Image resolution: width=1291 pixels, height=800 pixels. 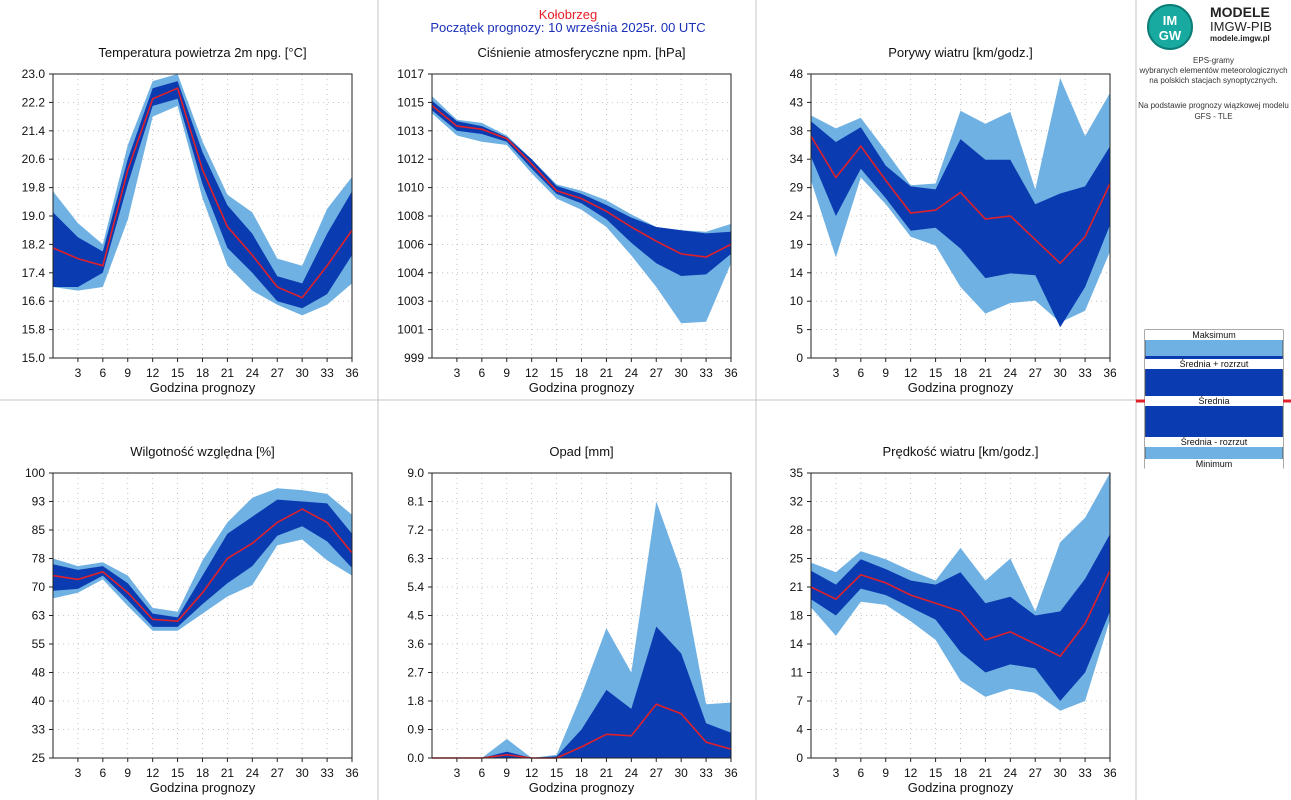 I want to click on y-tick-label: 63, so click(x=39, y=616).